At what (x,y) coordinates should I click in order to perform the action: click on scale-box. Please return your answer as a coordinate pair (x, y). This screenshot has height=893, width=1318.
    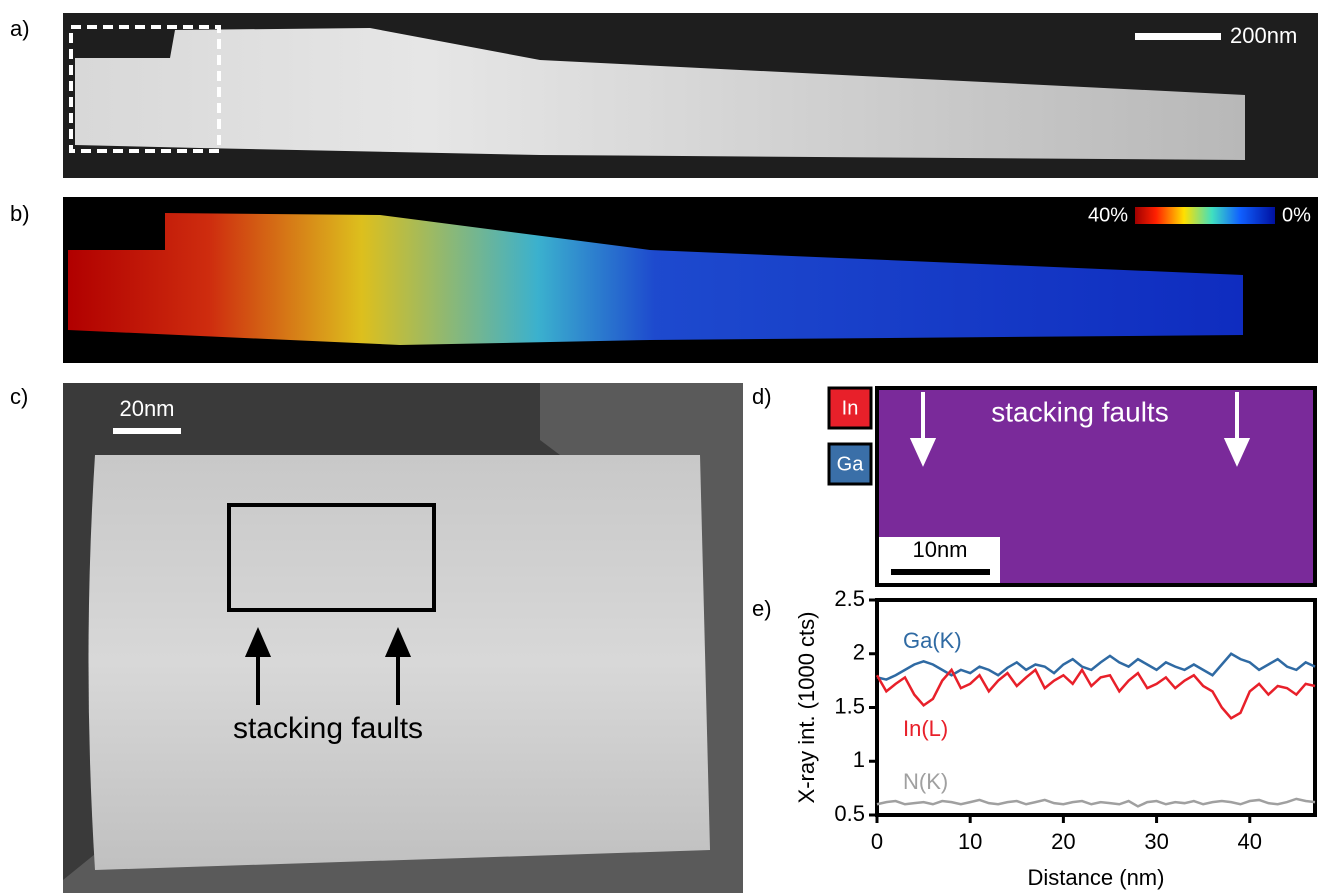
    Looking at the image, I should click on (939, 560).